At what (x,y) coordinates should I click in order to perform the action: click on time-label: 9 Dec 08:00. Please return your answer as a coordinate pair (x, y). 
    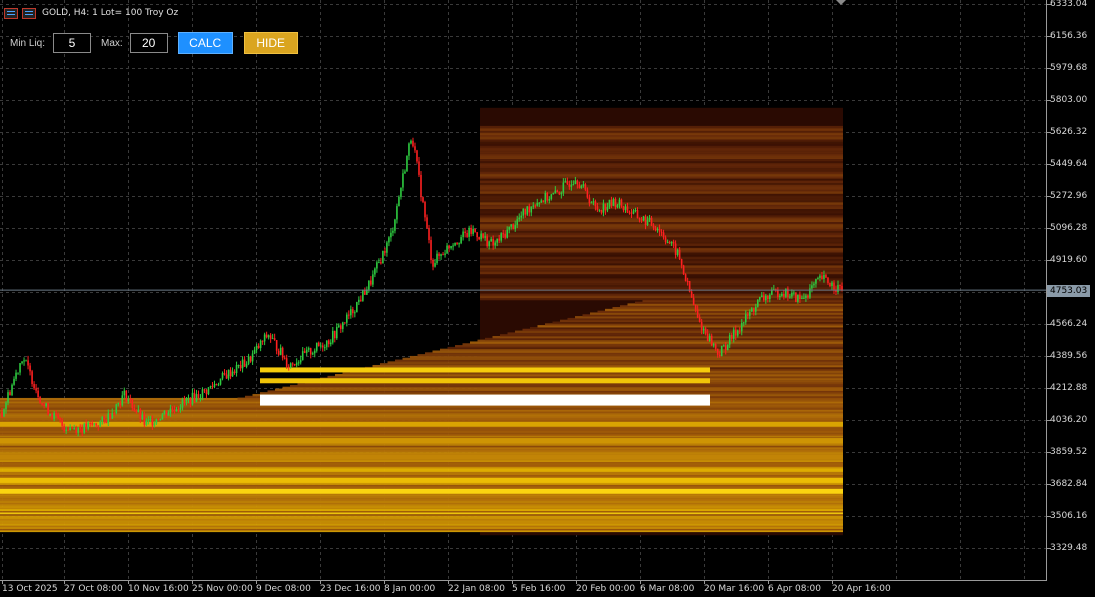
    Looking at the image, I should click on (283, 589).